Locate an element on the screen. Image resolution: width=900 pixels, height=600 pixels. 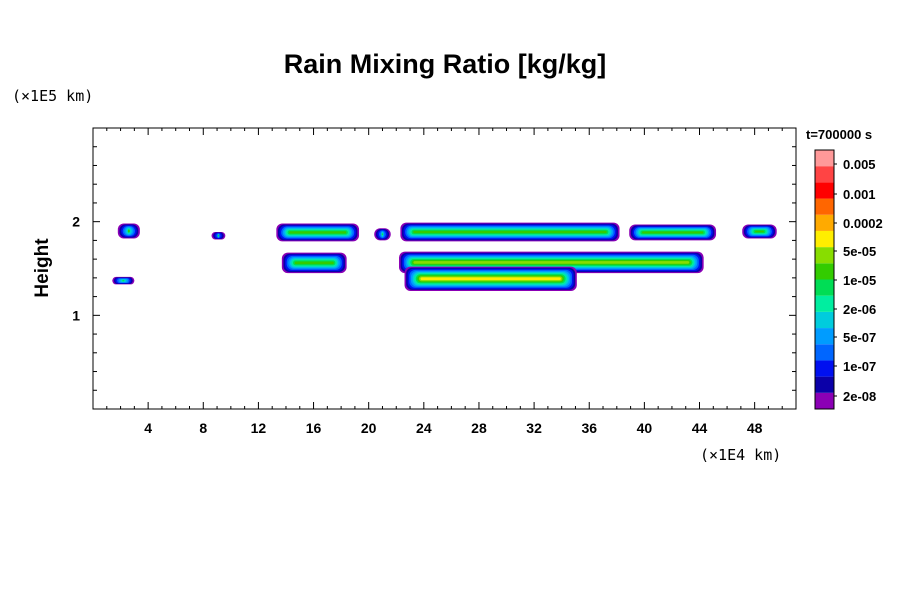
time-label: t=700000 s is located at coordinates (839, 134).